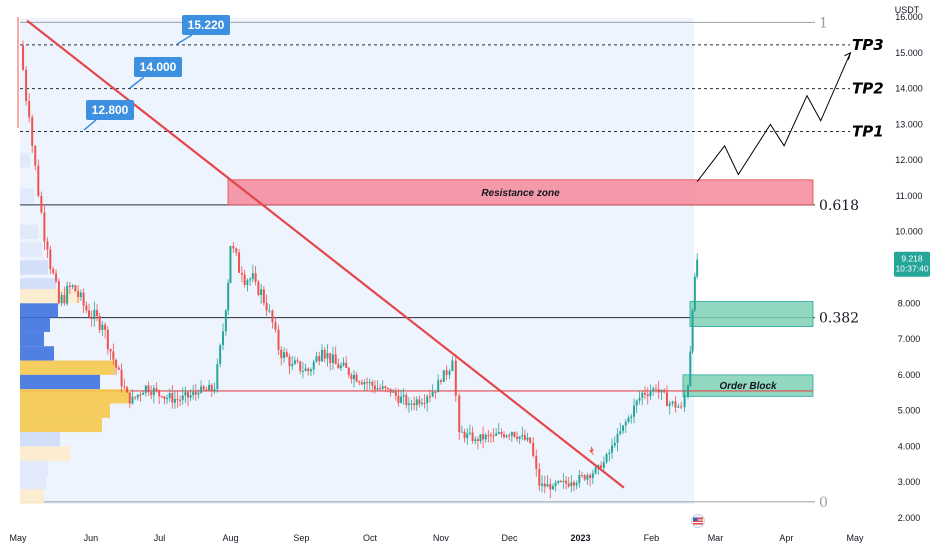 This screenshot has height=550, width=932. Describe the element at coordinates (184, 39) in the screenshot. I see `callout-leader` at that location.